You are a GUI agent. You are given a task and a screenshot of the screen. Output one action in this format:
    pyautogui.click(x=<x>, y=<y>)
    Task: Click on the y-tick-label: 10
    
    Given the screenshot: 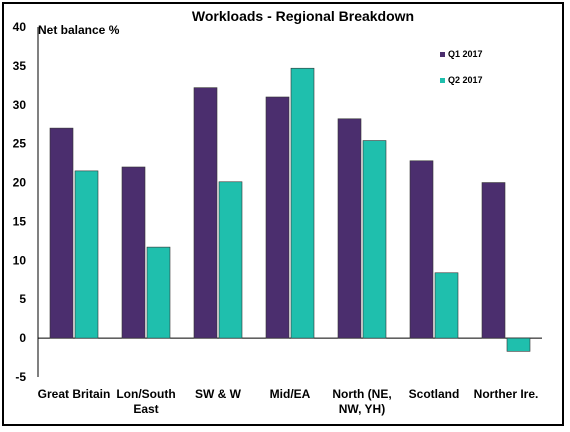 What is the action you would take?
    pyautogui.click(x=20, y=260)
    